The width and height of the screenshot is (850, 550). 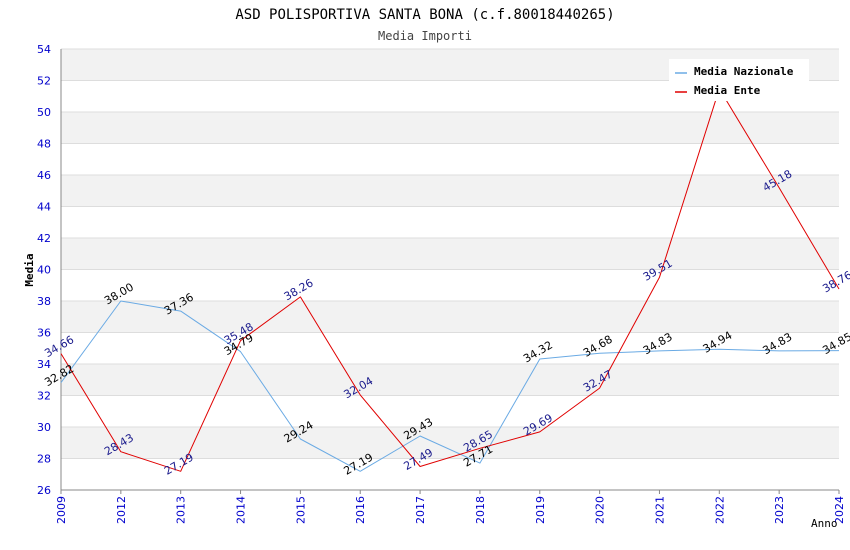 What do you see at coordinates (44, 490) in the screenshot?
I see `y-tick-label: 26` at bounding box center [44, 490].